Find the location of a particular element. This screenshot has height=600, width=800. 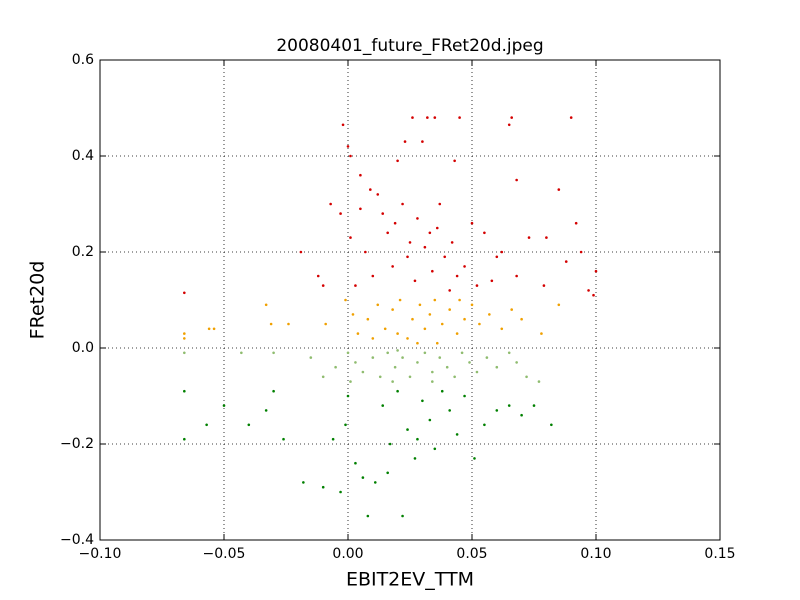

y-tick-label: 0.4 is located at coordinates (83, 156).